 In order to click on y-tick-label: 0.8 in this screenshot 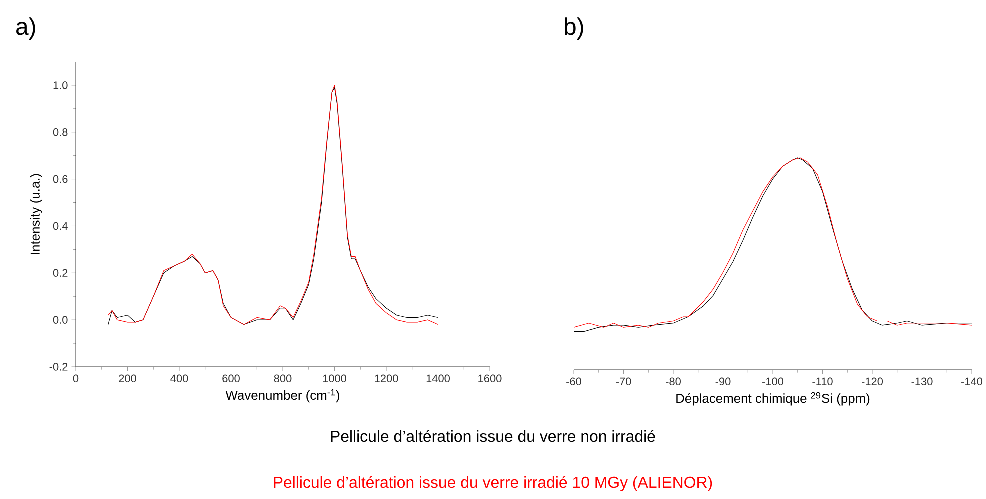, I will do `click(60, 132)`.